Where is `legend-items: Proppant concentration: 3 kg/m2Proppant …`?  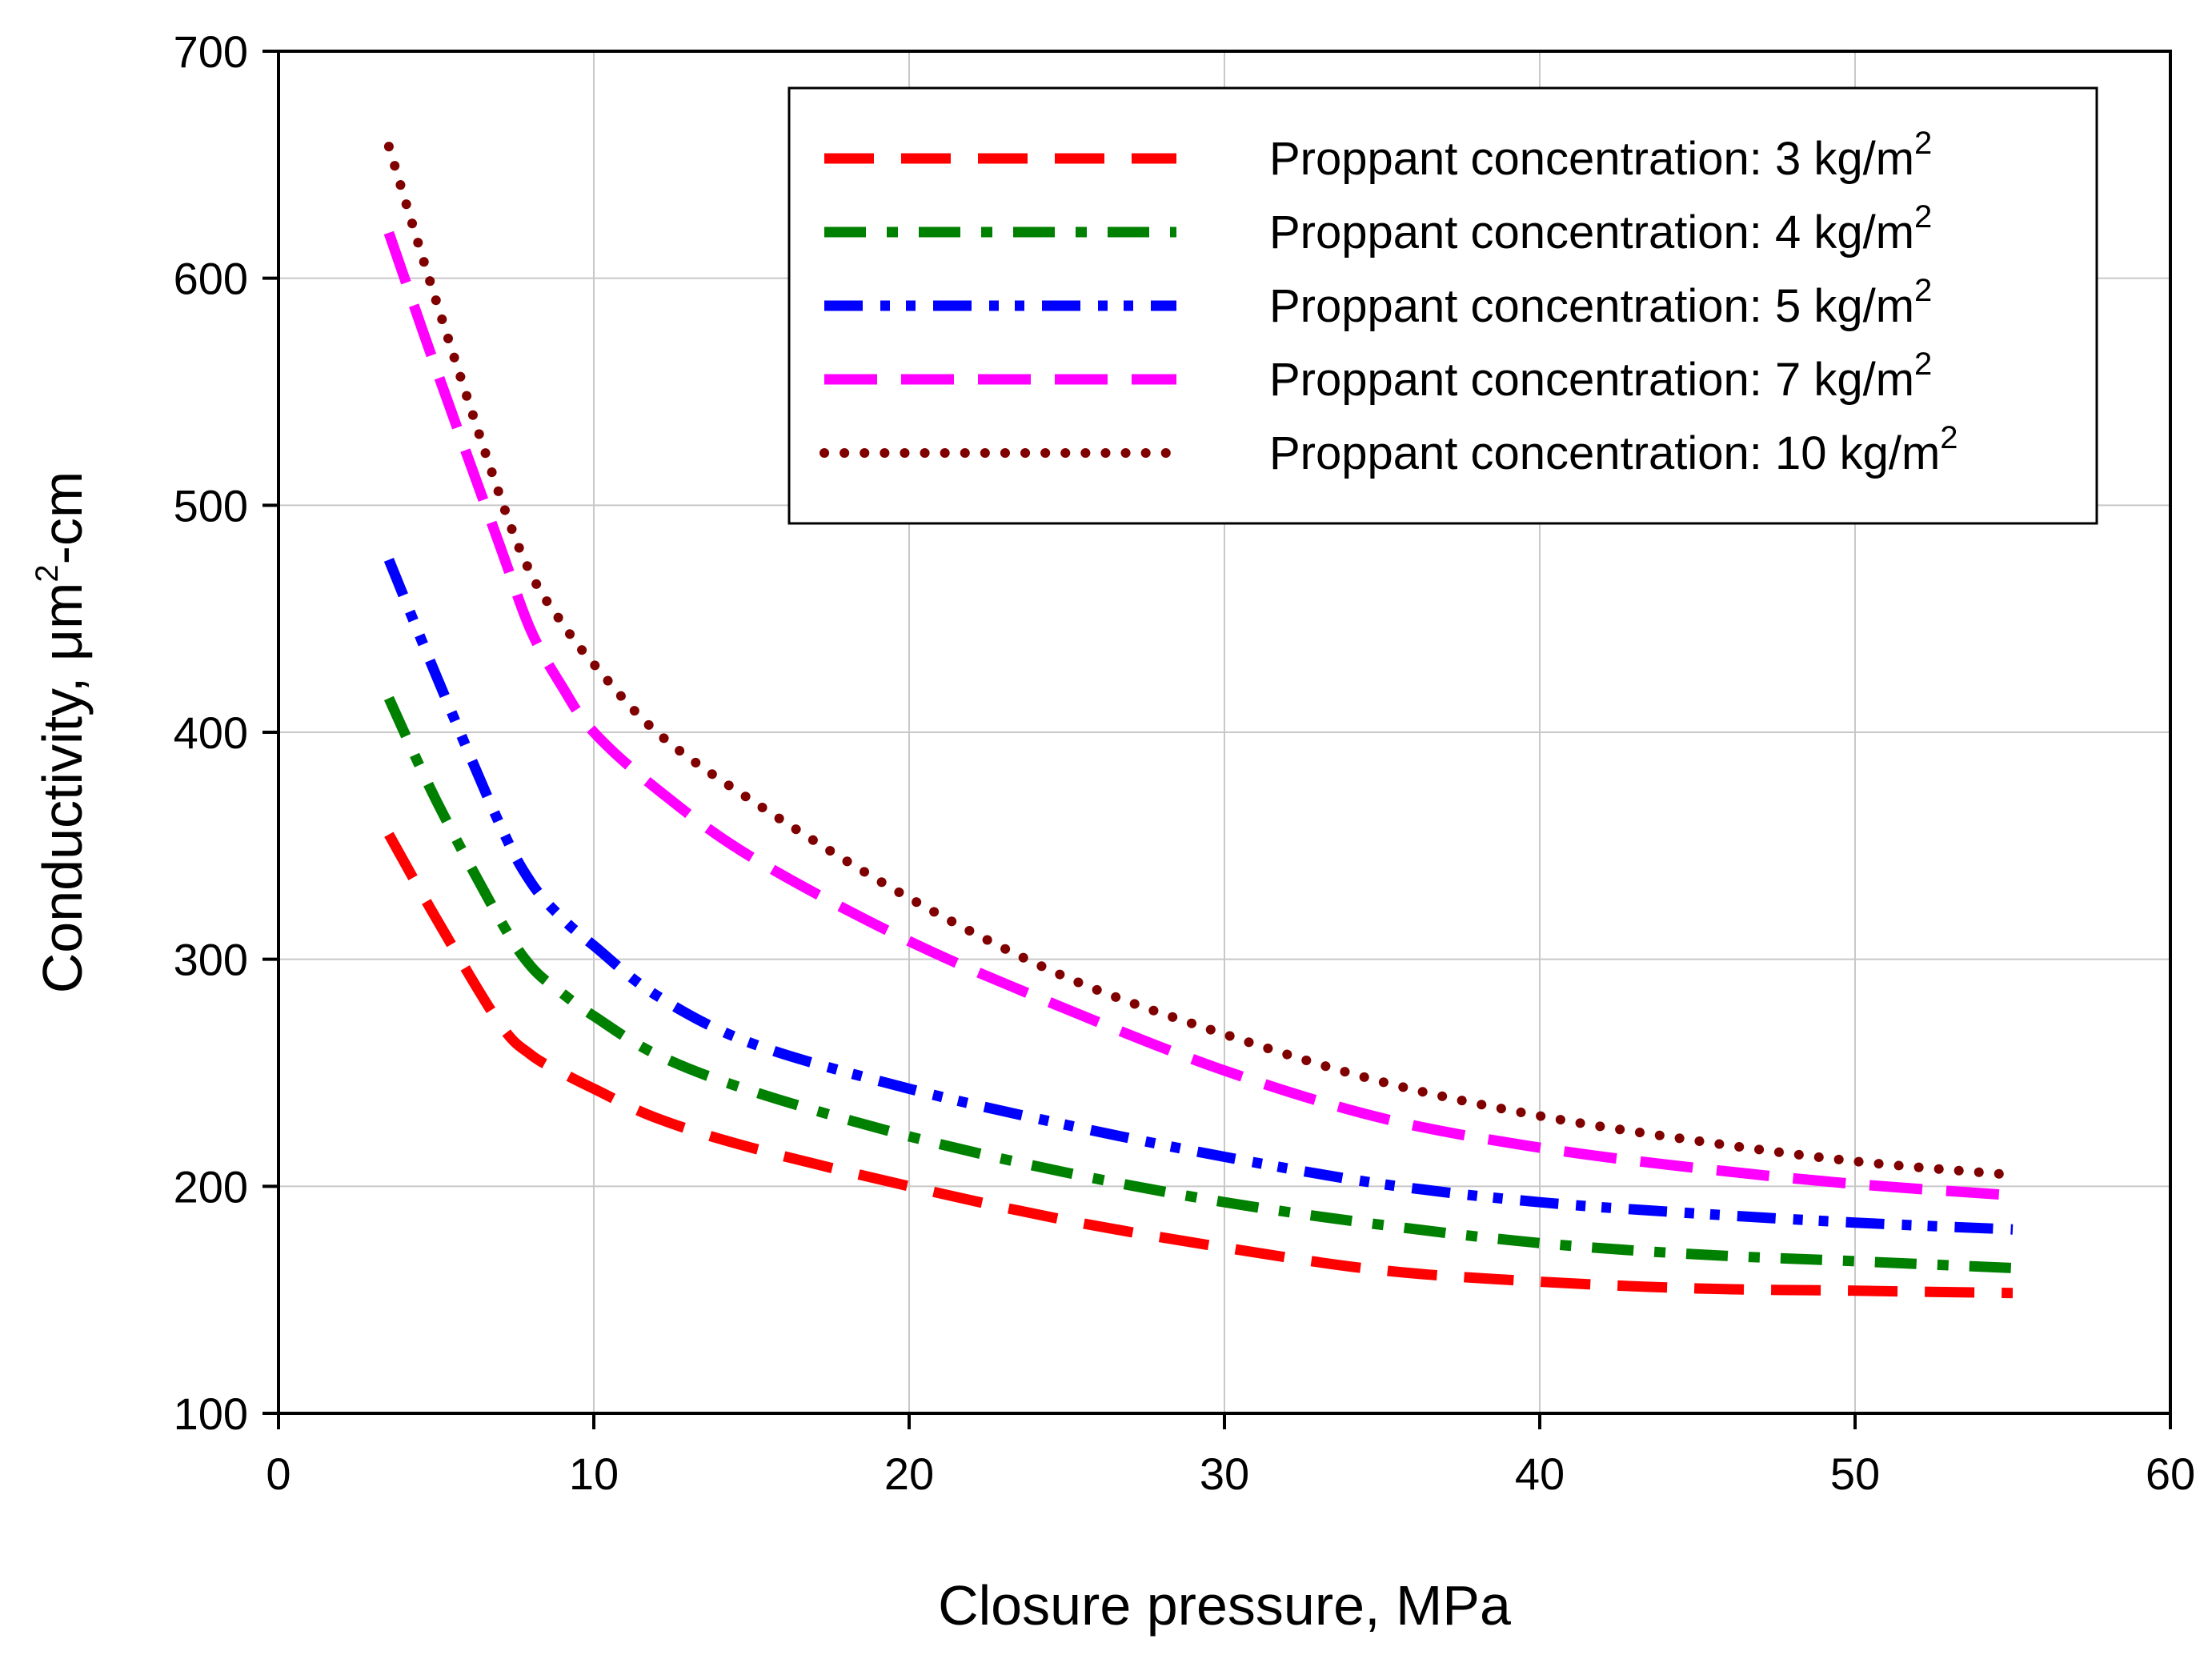
legend-items: Proppant concentration: 3 kg/m2Proppant … is located at coordinates (1388, 302).